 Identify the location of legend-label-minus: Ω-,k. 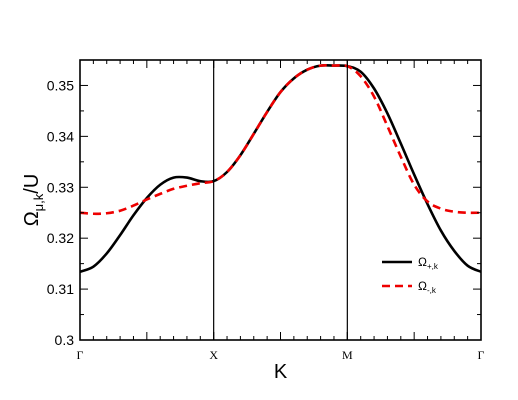
(427, 287).